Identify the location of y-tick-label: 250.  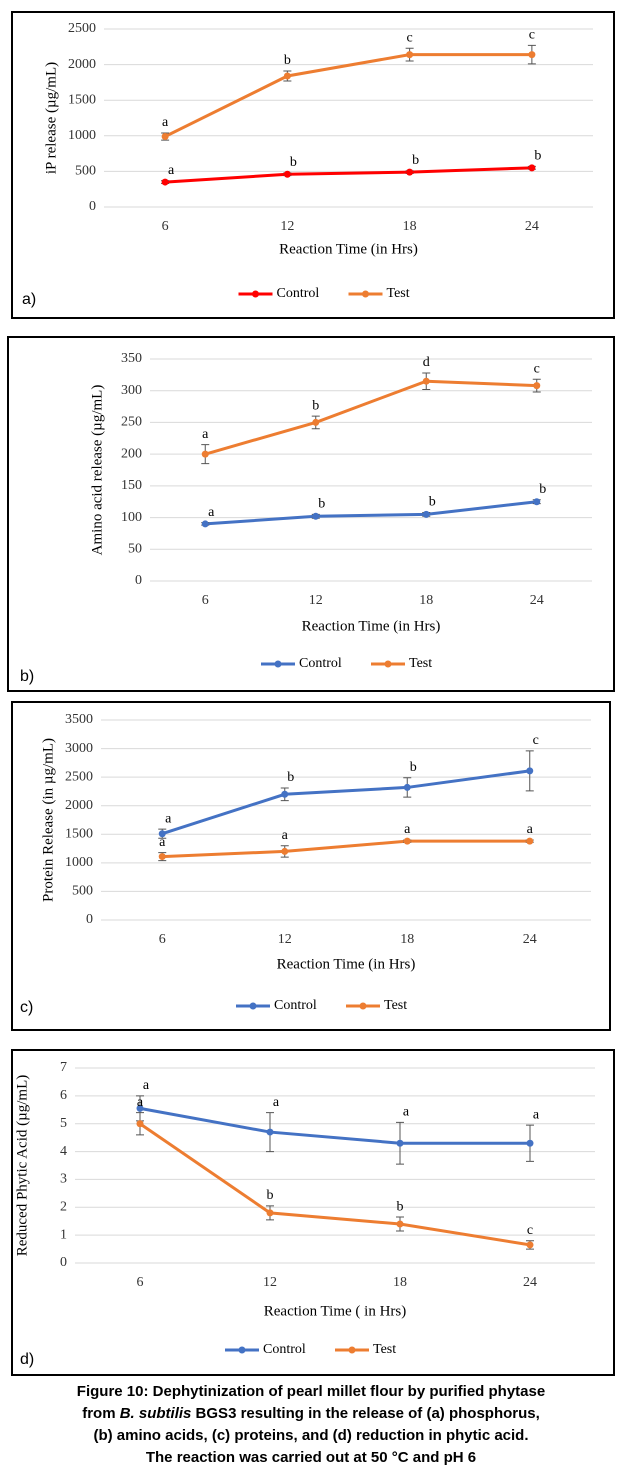
(131, 422).